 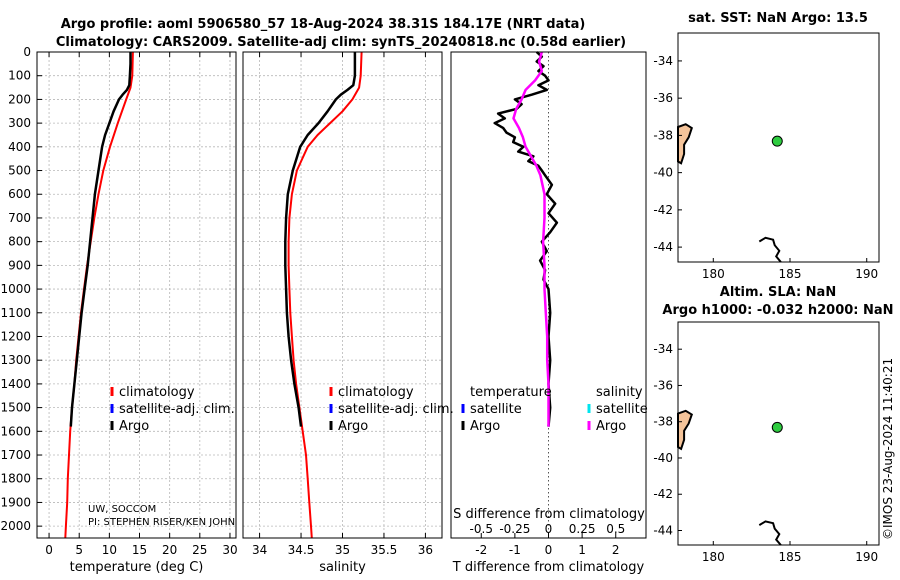 I want to click on top-tick-label: 0.5, so click(x=615, y=529).